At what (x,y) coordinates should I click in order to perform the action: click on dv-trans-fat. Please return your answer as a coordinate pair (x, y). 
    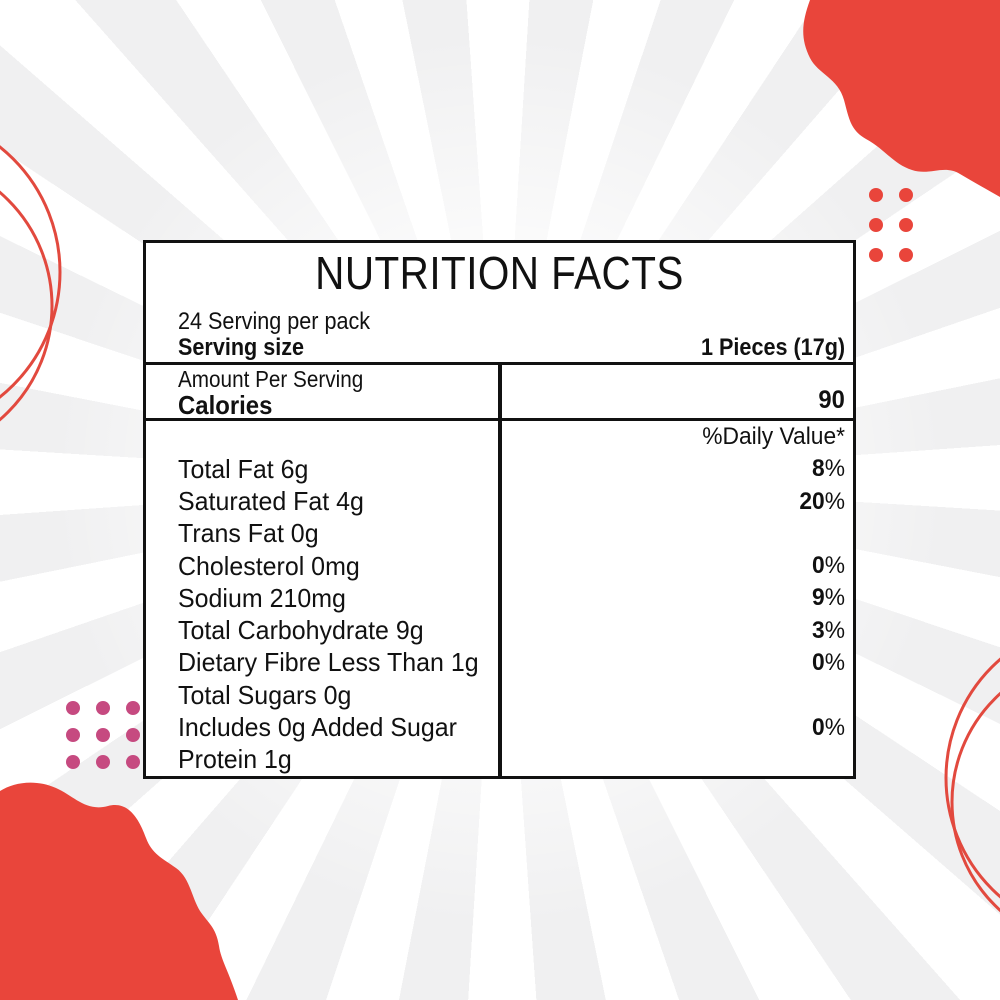
    Looking at the image, I should click on (682, 534).